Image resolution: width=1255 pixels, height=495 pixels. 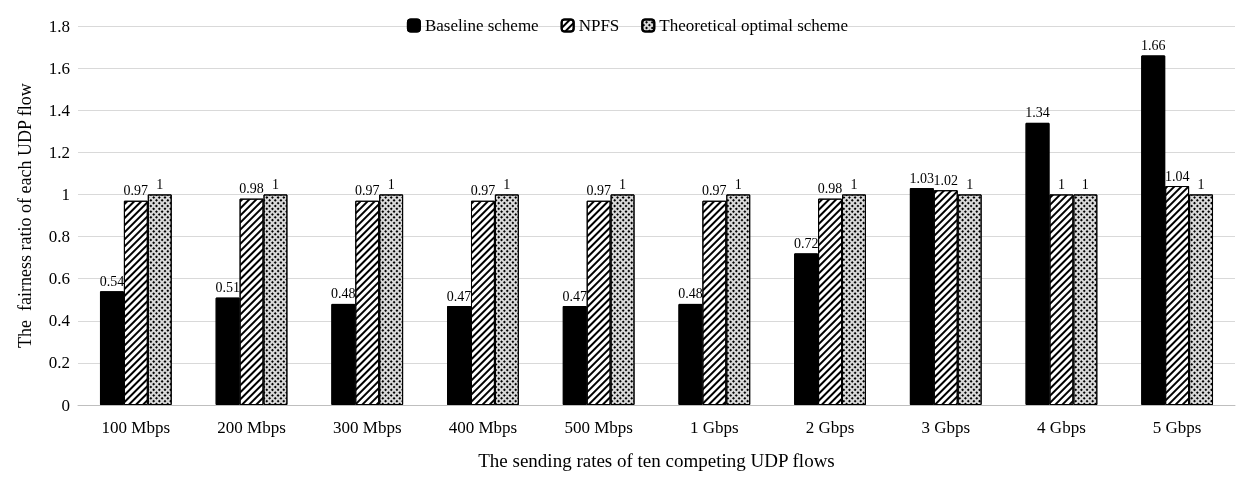 I want to click on y-tick-label: 1.2, so click(x=59, y=152).